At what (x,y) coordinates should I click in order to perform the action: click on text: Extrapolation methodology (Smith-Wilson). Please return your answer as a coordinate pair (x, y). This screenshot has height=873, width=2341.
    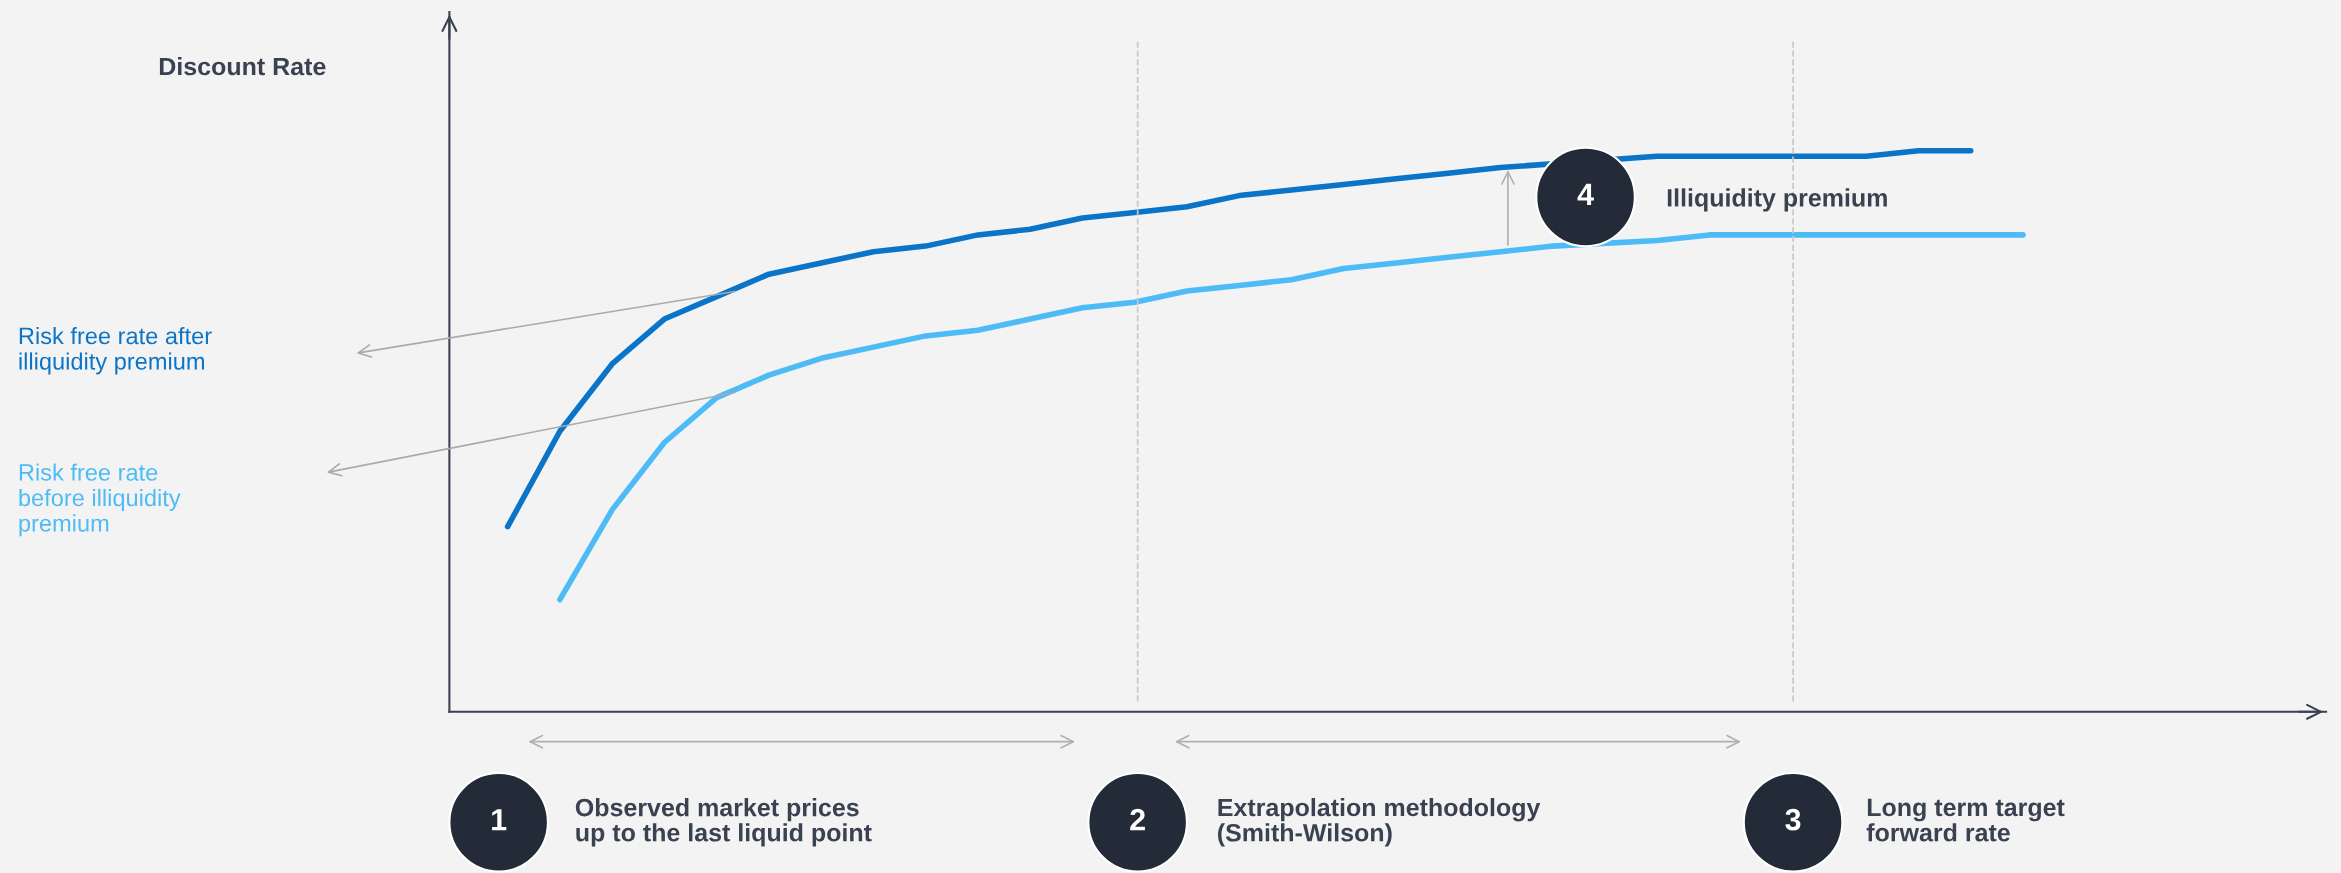
    Looking at the image, I should click on (1379, 822).